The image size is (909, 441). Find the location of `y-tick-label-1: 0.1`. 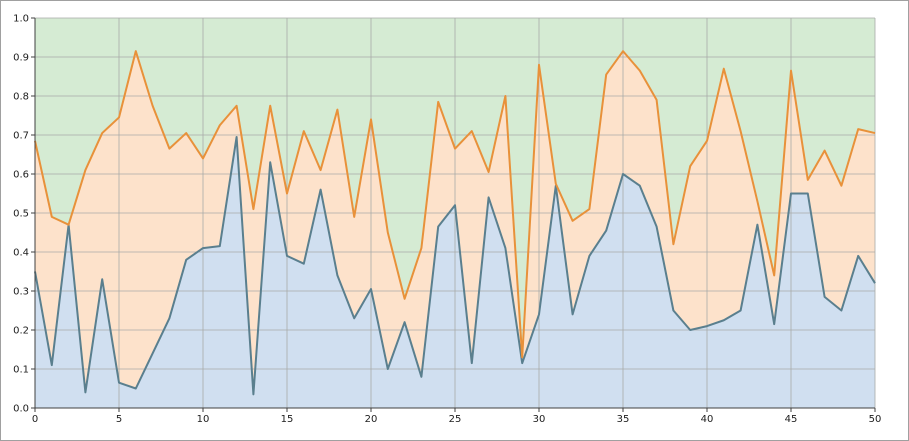

y-tick-label-1: 0.1 is located at coordinates (21, 370).